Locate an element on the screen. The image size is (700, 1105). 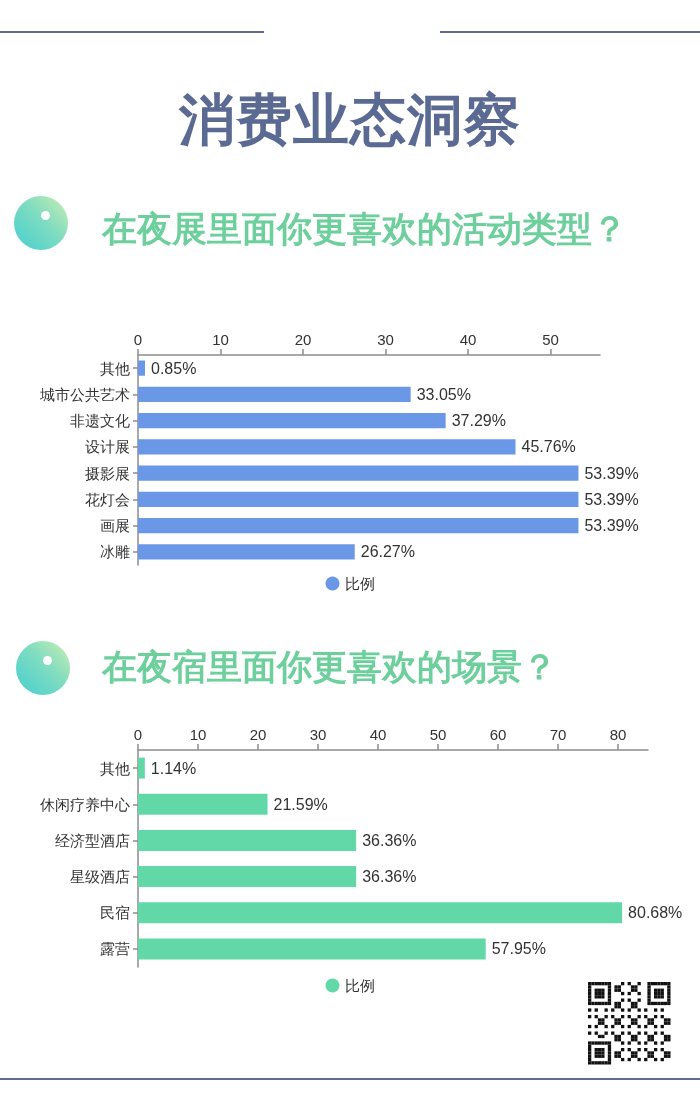
data-label: 0.85% is located at coordinates (174, 368).